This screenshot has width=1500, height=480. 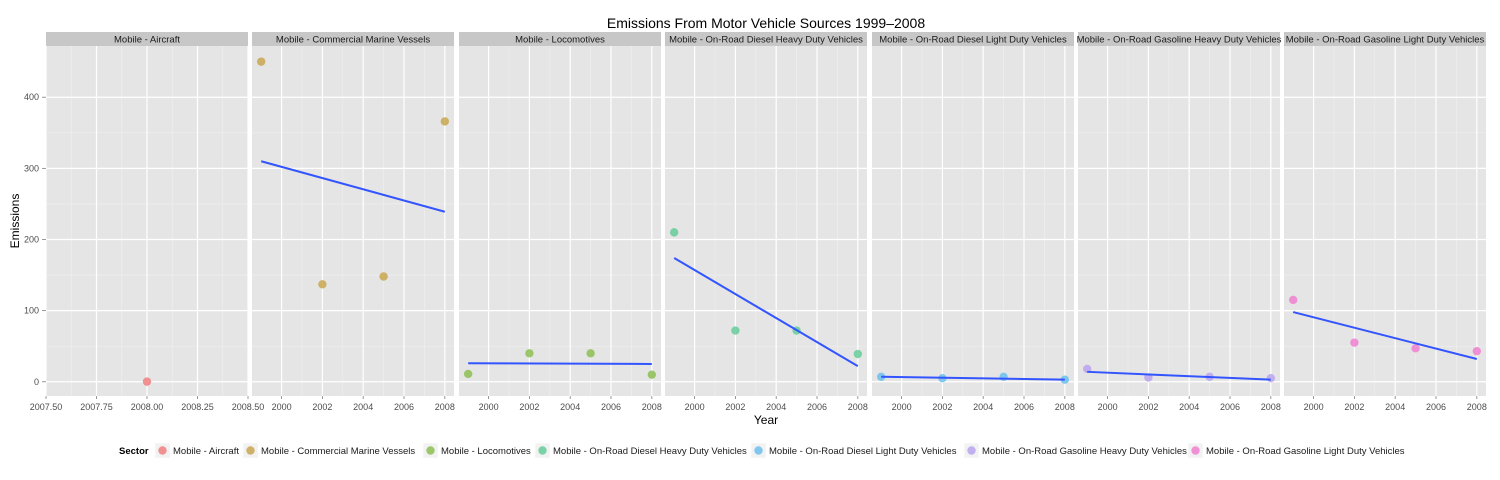 I want to click on legend-label: Mobile - Aircraft, so click(x=206, y=451).